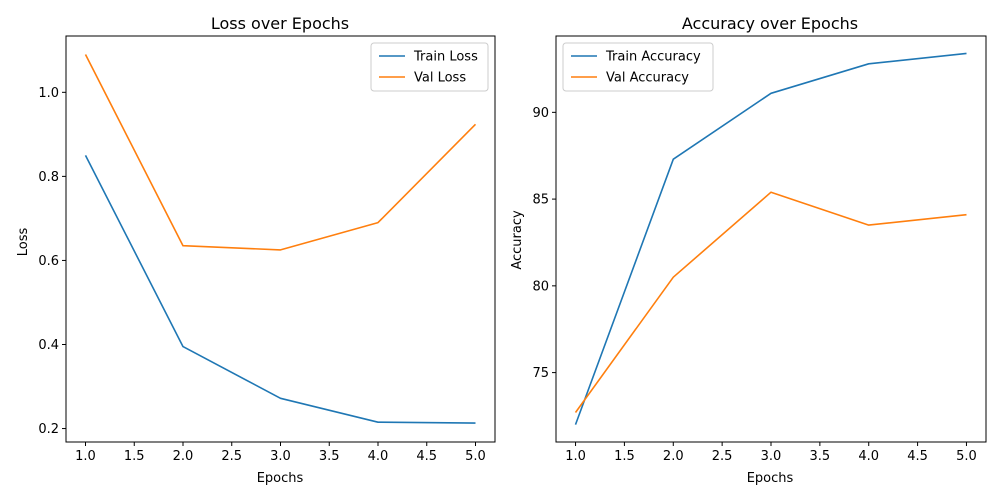  Describe the element at coordinates (231, 456) in the screenshot. I see `loss-xtick-label: 2.5` at that location.